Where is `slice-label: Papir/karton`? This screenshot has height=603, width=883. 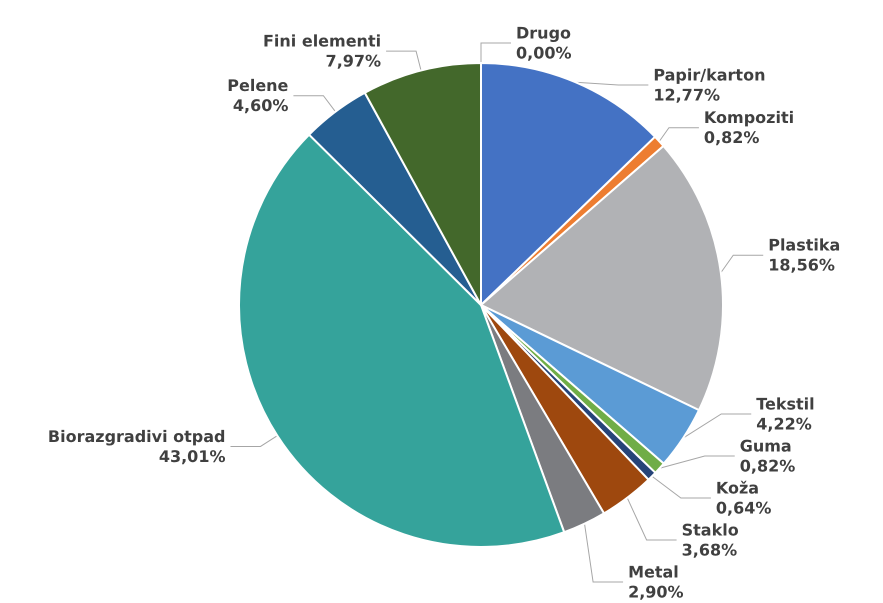 slice-label: Papir/karton is located at coordinates (709, 75).